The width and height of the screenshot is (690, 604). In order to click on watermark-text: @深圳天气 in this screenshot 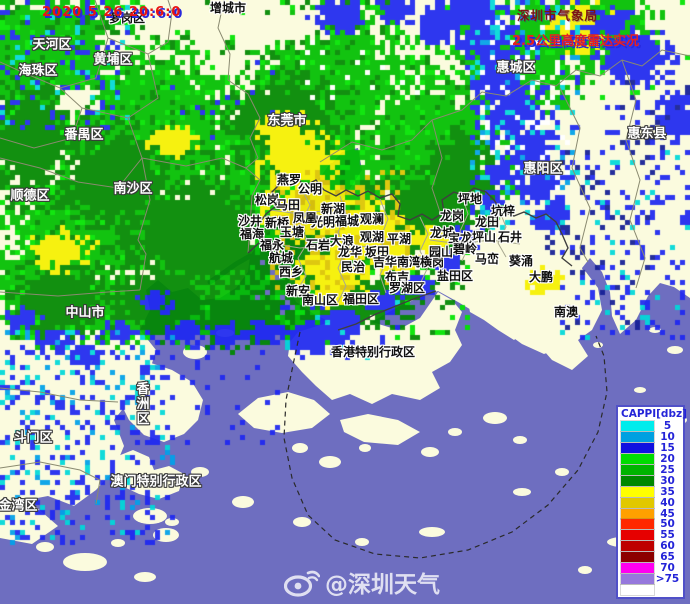, I will do `click(382, 585)`.